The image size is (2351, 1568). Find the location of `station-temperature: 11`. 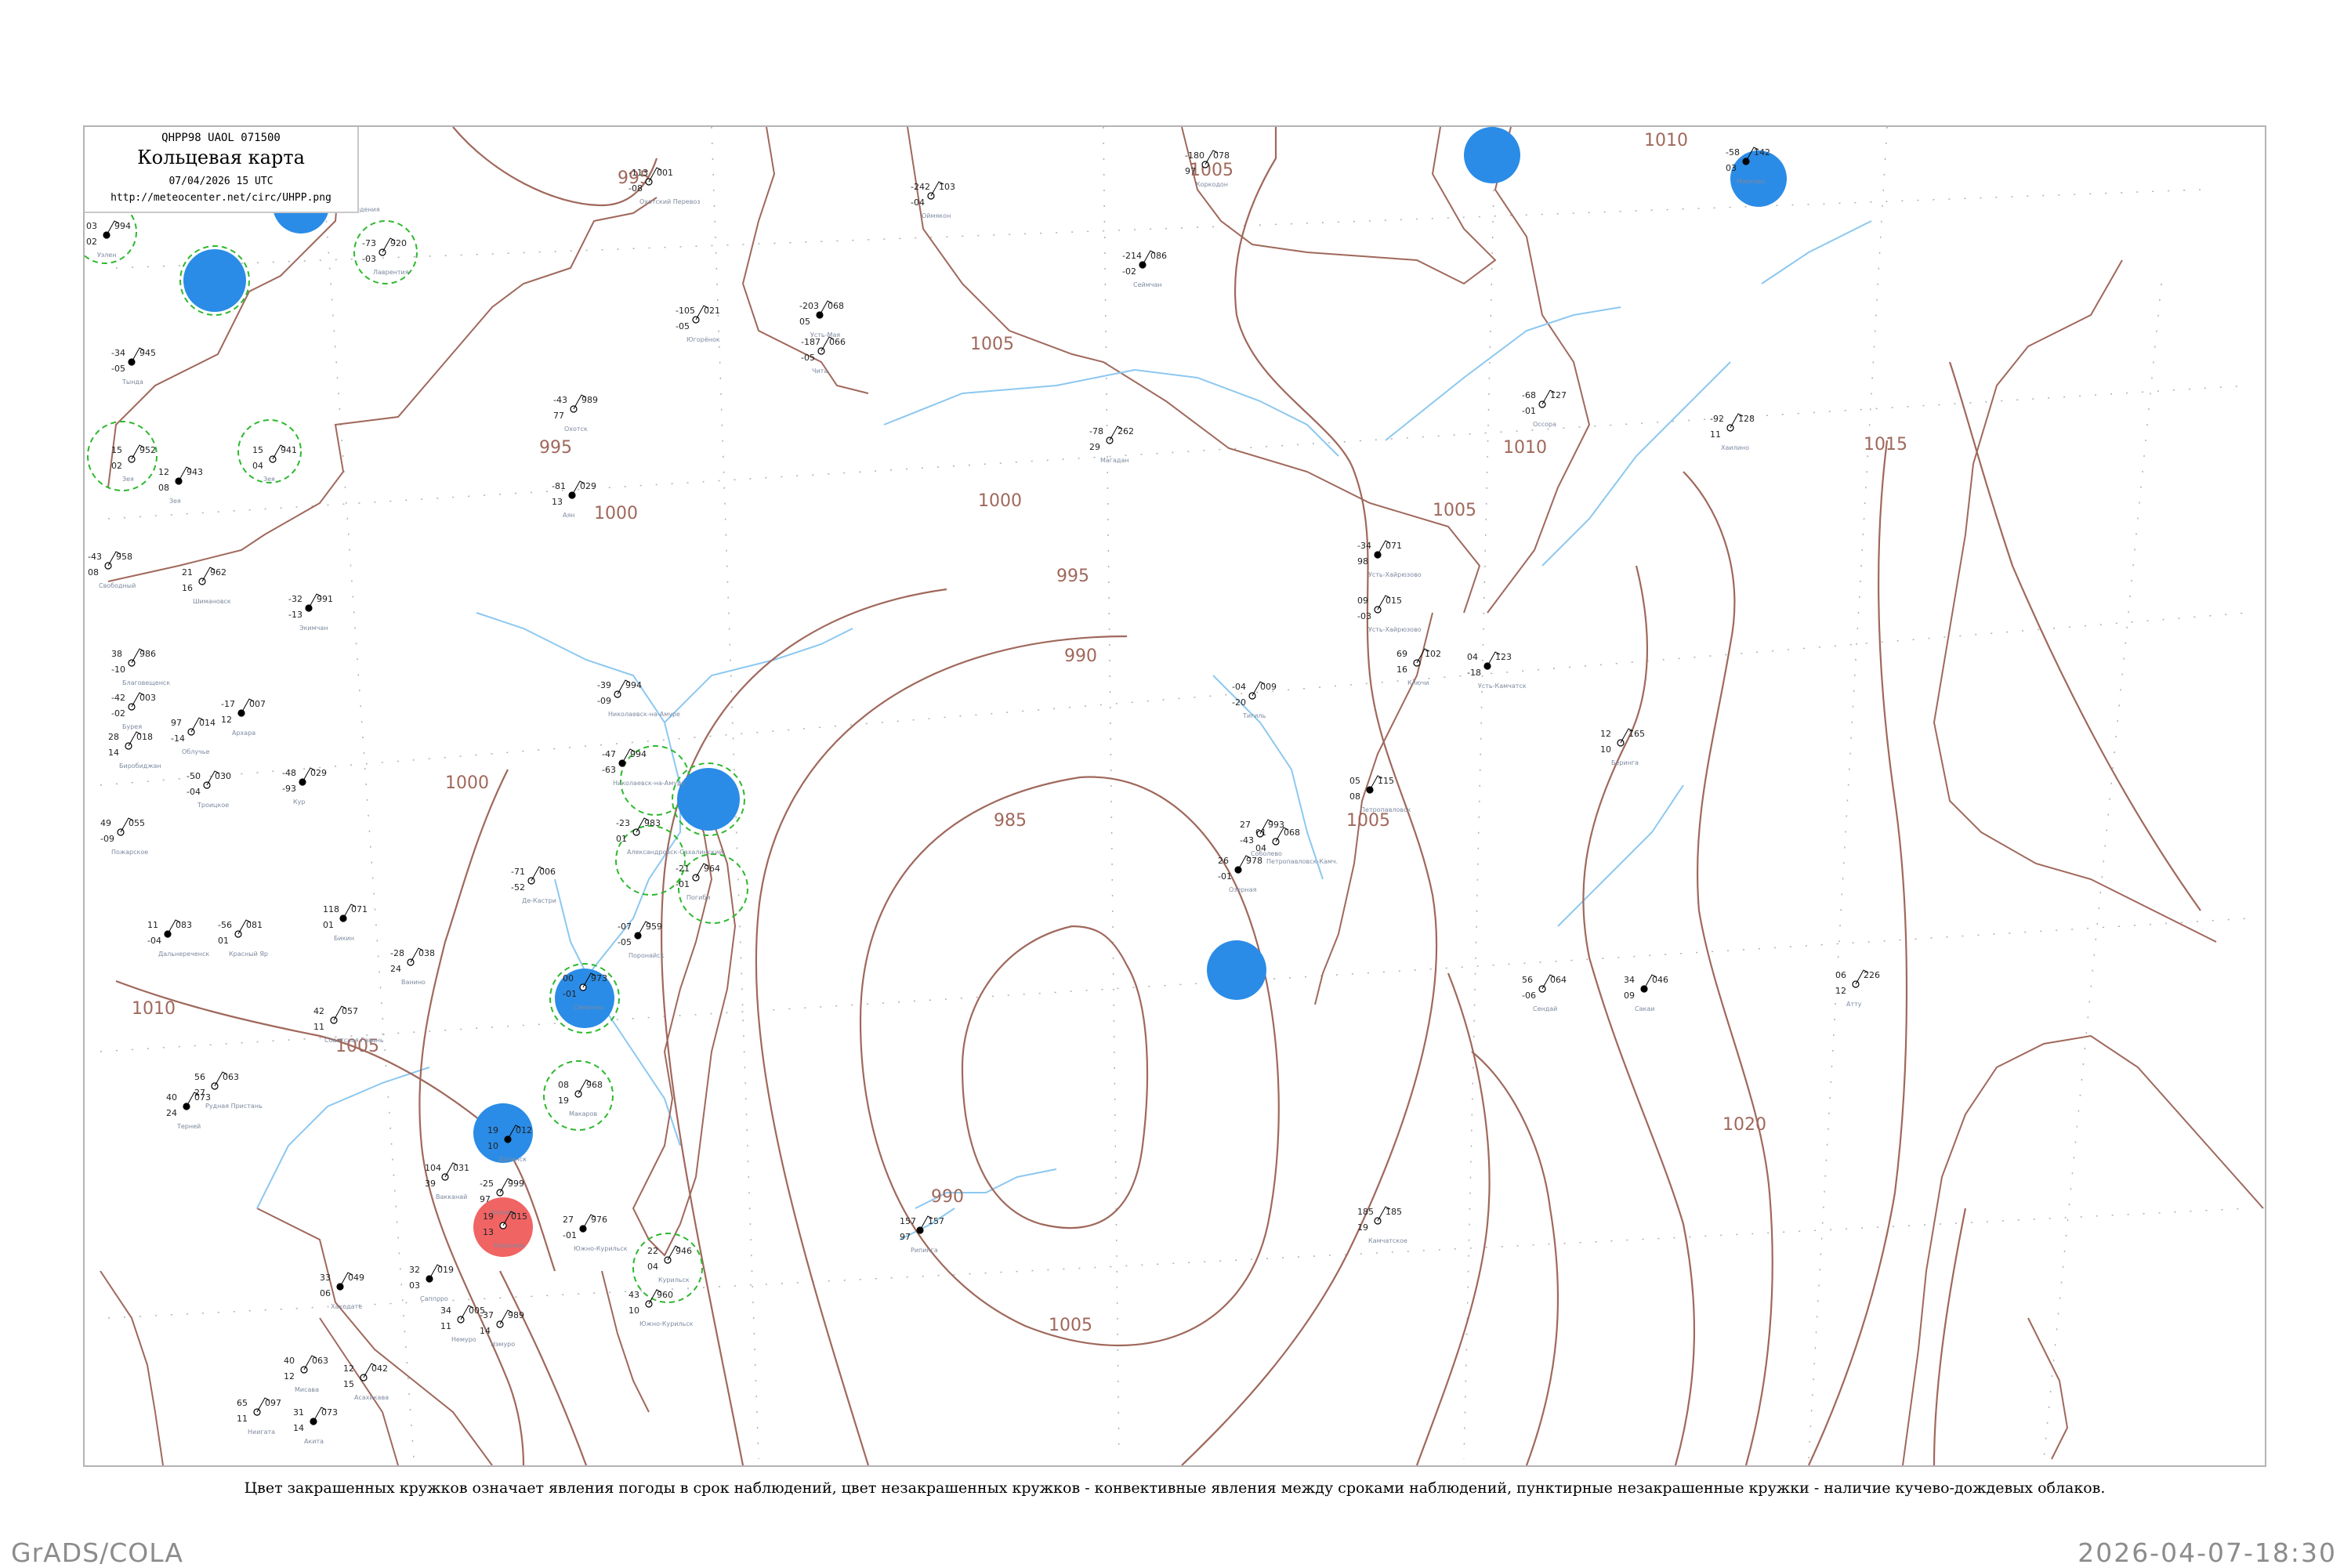

station-temperature: 11 is located at coordinates (152, 925).